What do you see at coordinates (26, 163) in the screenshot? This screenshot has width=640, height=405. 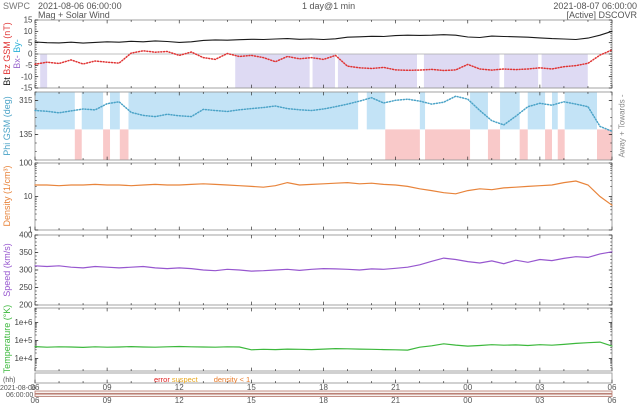 I see `y-tick-label: 100` at bounding box center [26, 163].